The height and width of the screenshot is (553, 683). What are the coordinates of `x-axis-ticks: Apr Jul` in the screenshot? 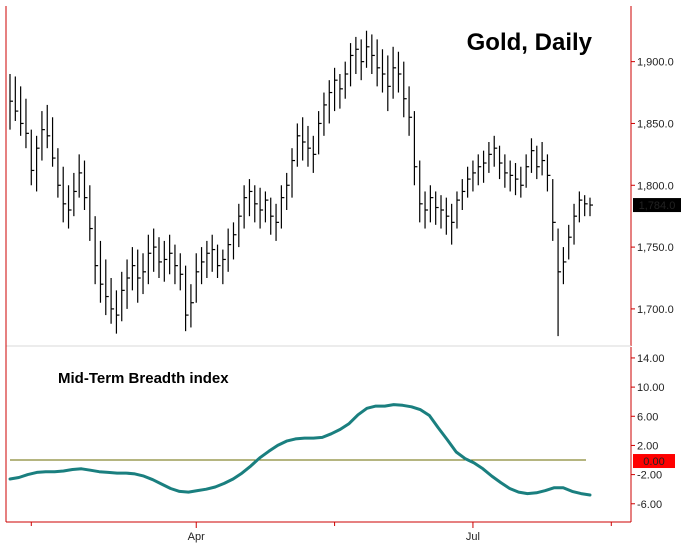 It's located at (321, 532).